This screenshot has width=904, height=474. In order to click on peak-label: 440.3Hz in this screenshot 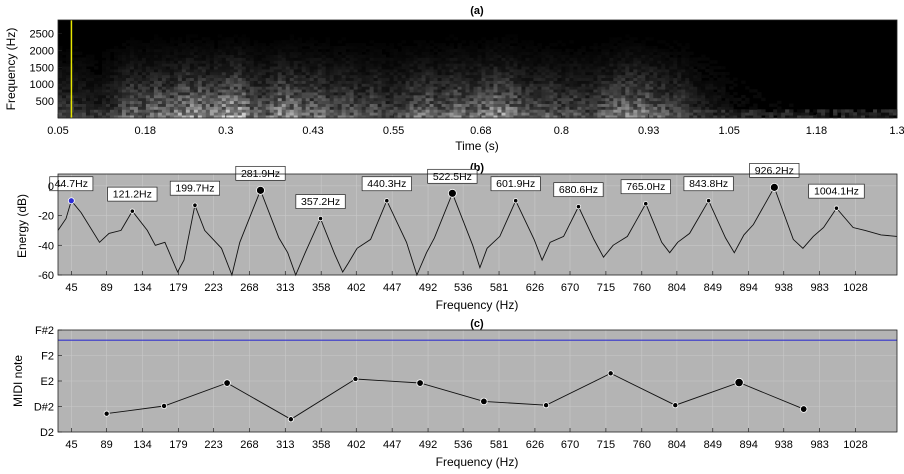, I will do `click(386, 184)`.